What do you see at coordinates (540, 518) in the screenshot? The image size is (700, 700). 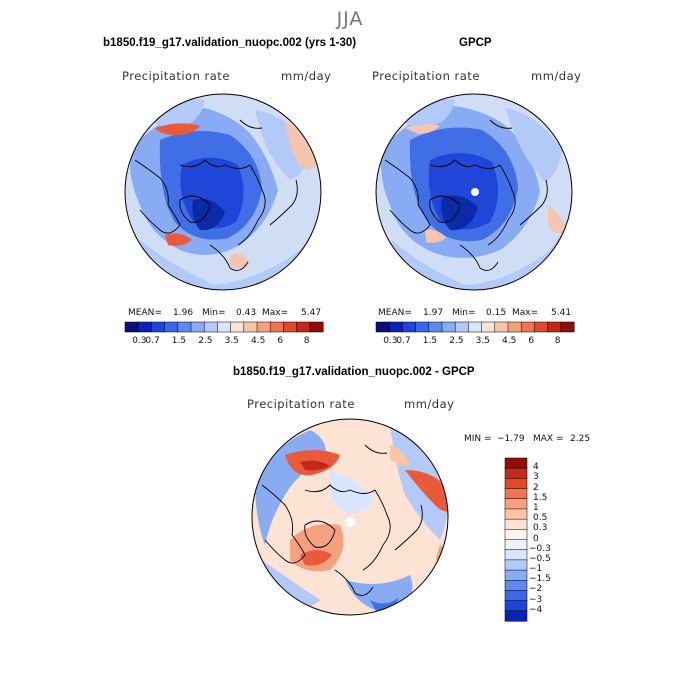 I see `colorbar-tick-label: 0.5` at bounding box center [540, 518].